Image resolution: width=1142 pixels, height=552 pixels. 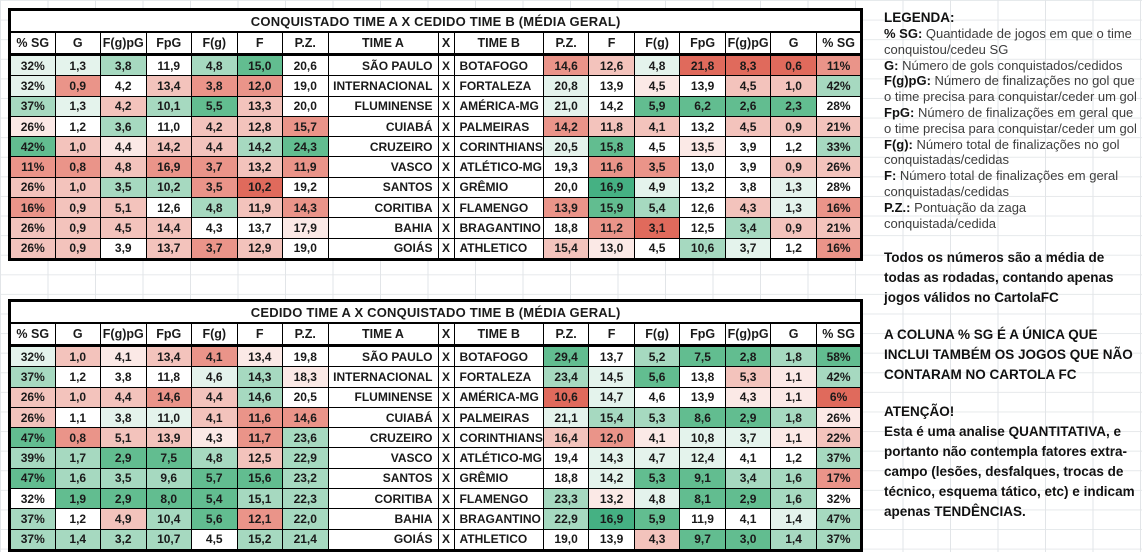 I want to click on stat-cell: 12,0, so click(x=611, y=438).